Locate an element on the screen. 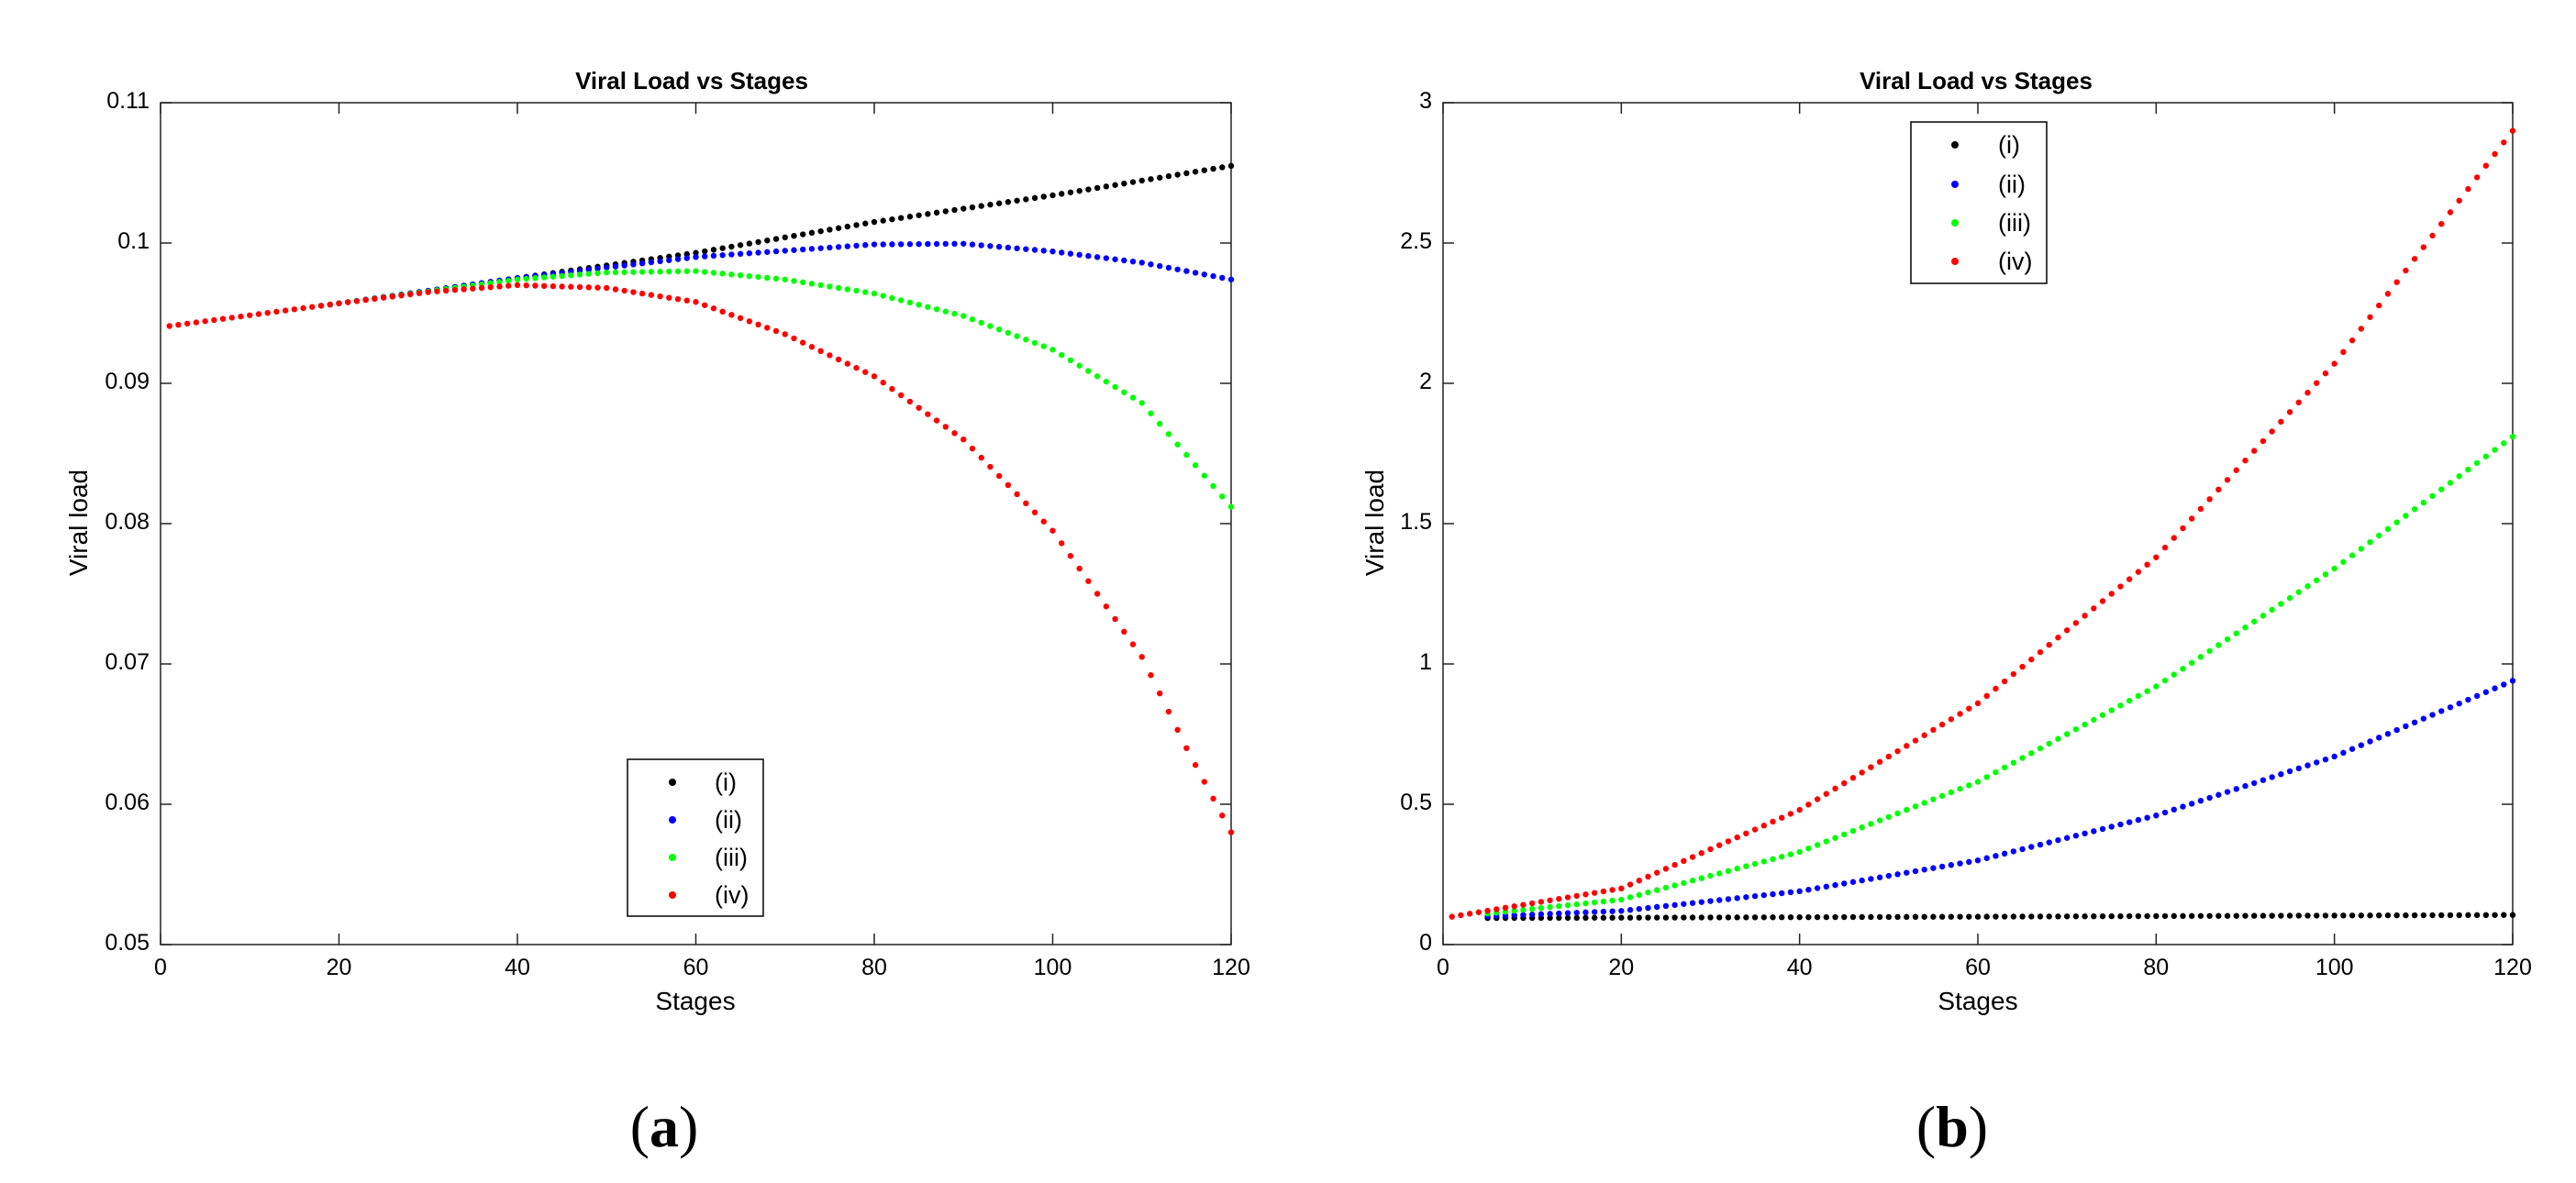 This screenshot has height=1183, width=2576. x-tick-label: 100 is located at coordinates (1053, 968).